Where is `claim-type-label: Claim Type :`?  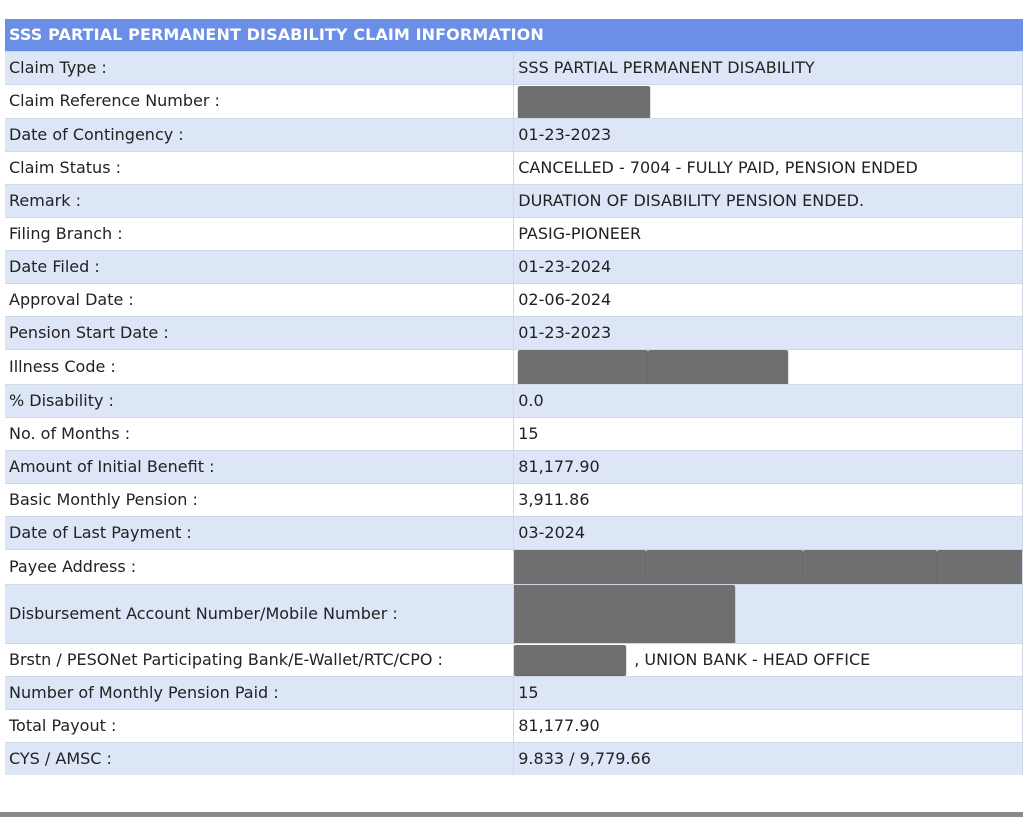 claim-type-label: Claim Type : is located at coordinates (260, 68).